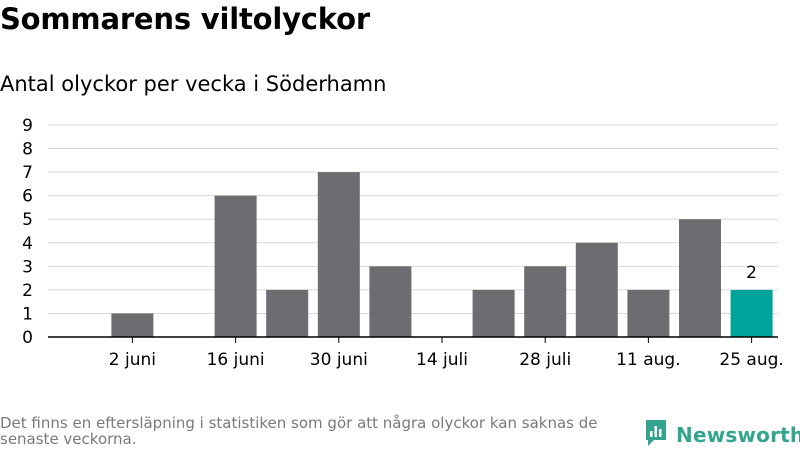  What do you see at coordinates (185, 19) in the screenshot?
I see `chart-title: Sommarens viltolyckor` at bounding box center [185, 19].